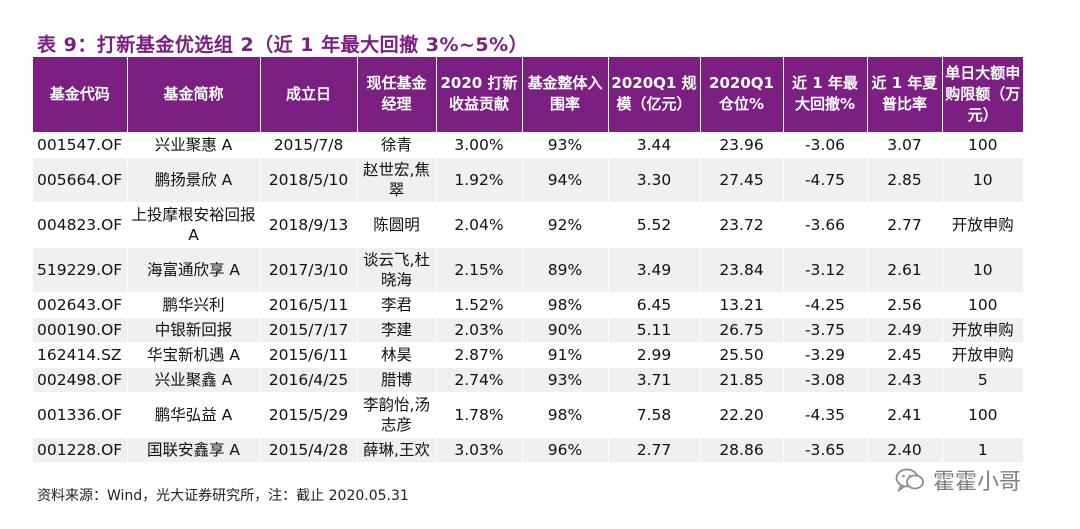 The image size is (1080, 529). Describe the element at coordinates (565, 449) in the screenshot. I see `table-cell: 96%` at that location.